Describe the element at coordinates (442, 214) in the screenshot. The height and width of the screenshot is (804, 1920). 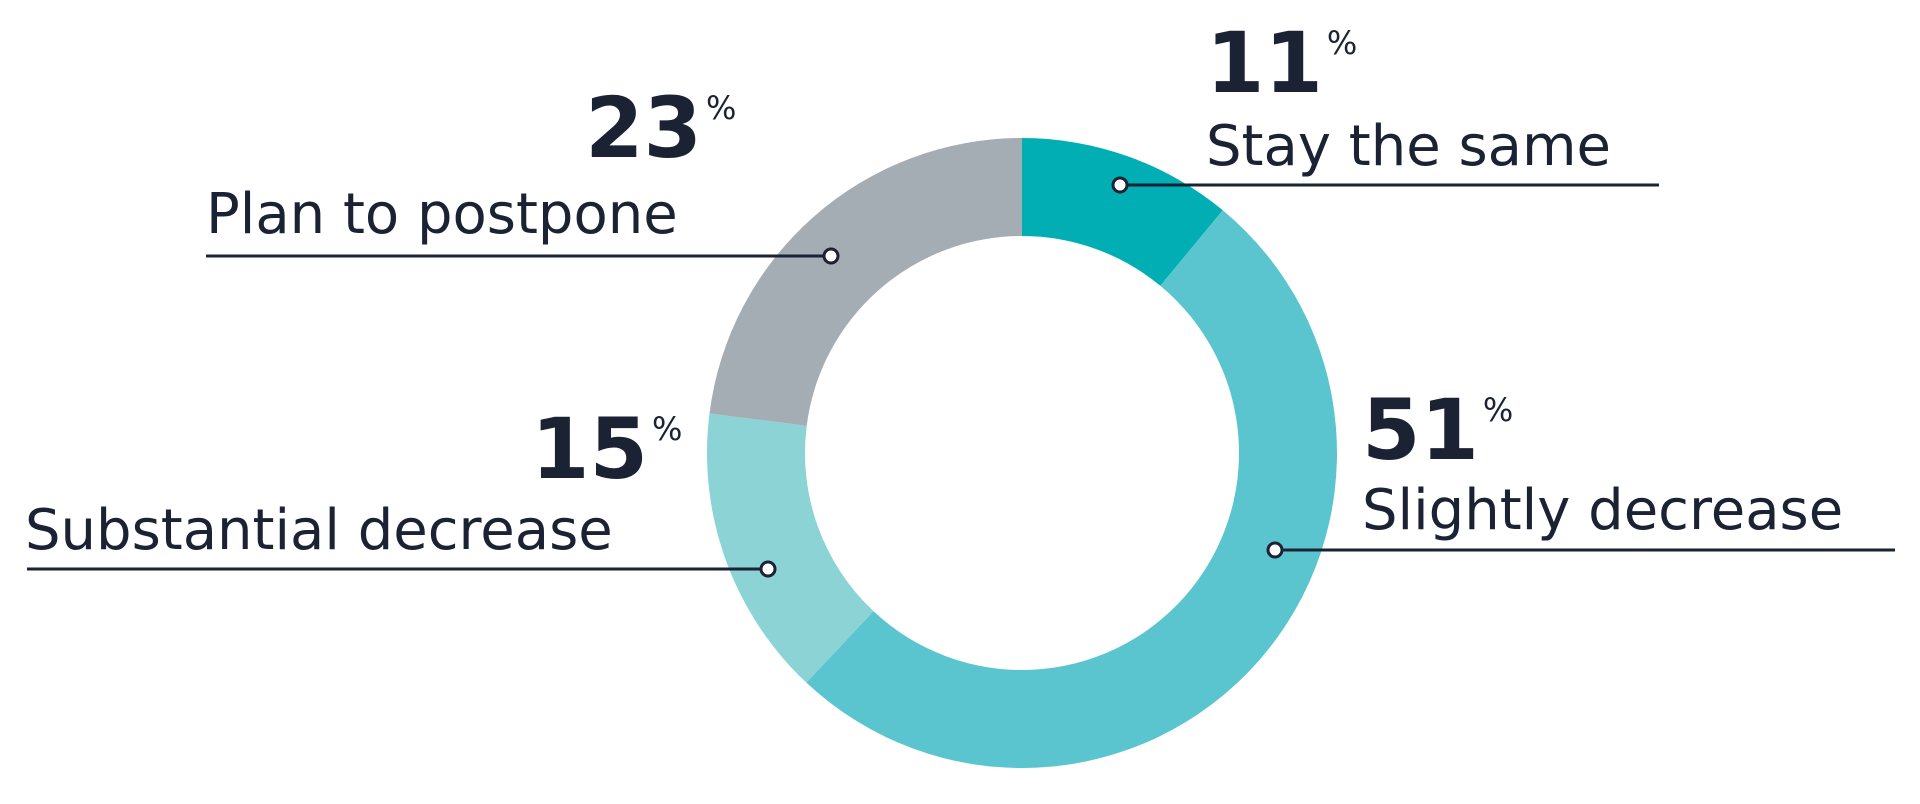
I see `category-label: Plan to postpone` at that location.